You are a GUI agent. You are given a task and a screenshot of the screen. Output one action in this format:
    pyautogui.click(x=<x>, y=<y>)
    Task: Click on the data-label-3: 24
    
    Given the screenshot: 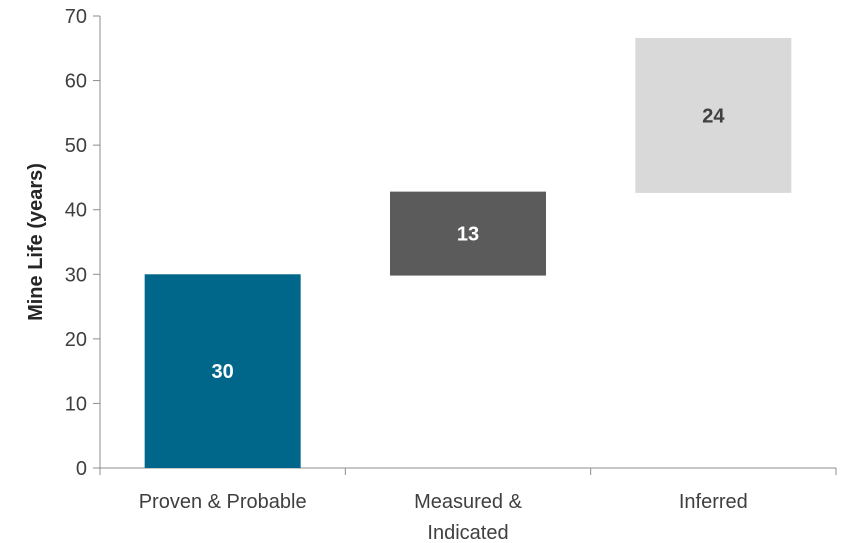 What is the action you would take?
    pyautogui.click(x=713, y=116)
    